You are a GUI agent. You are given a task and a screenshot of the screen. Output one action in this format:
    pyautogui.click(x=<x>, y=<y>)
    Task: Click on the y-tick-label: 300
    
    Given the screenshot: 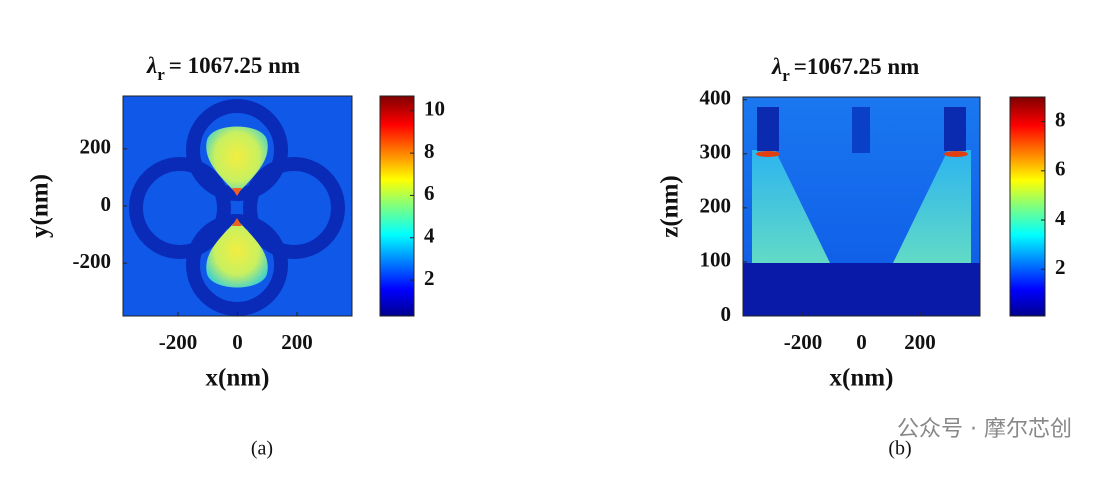 What is the action you would take?
    pyautogui.click(x=716, y=152)
    